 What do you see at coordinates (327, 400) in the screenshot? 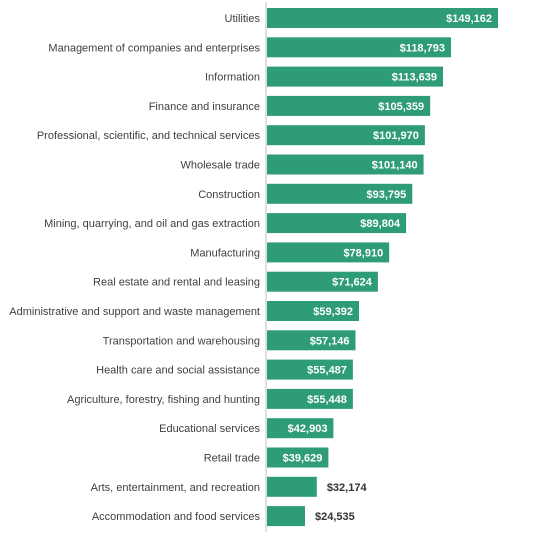
I see `value-label: $55,448` at bounding box center [327, 400].